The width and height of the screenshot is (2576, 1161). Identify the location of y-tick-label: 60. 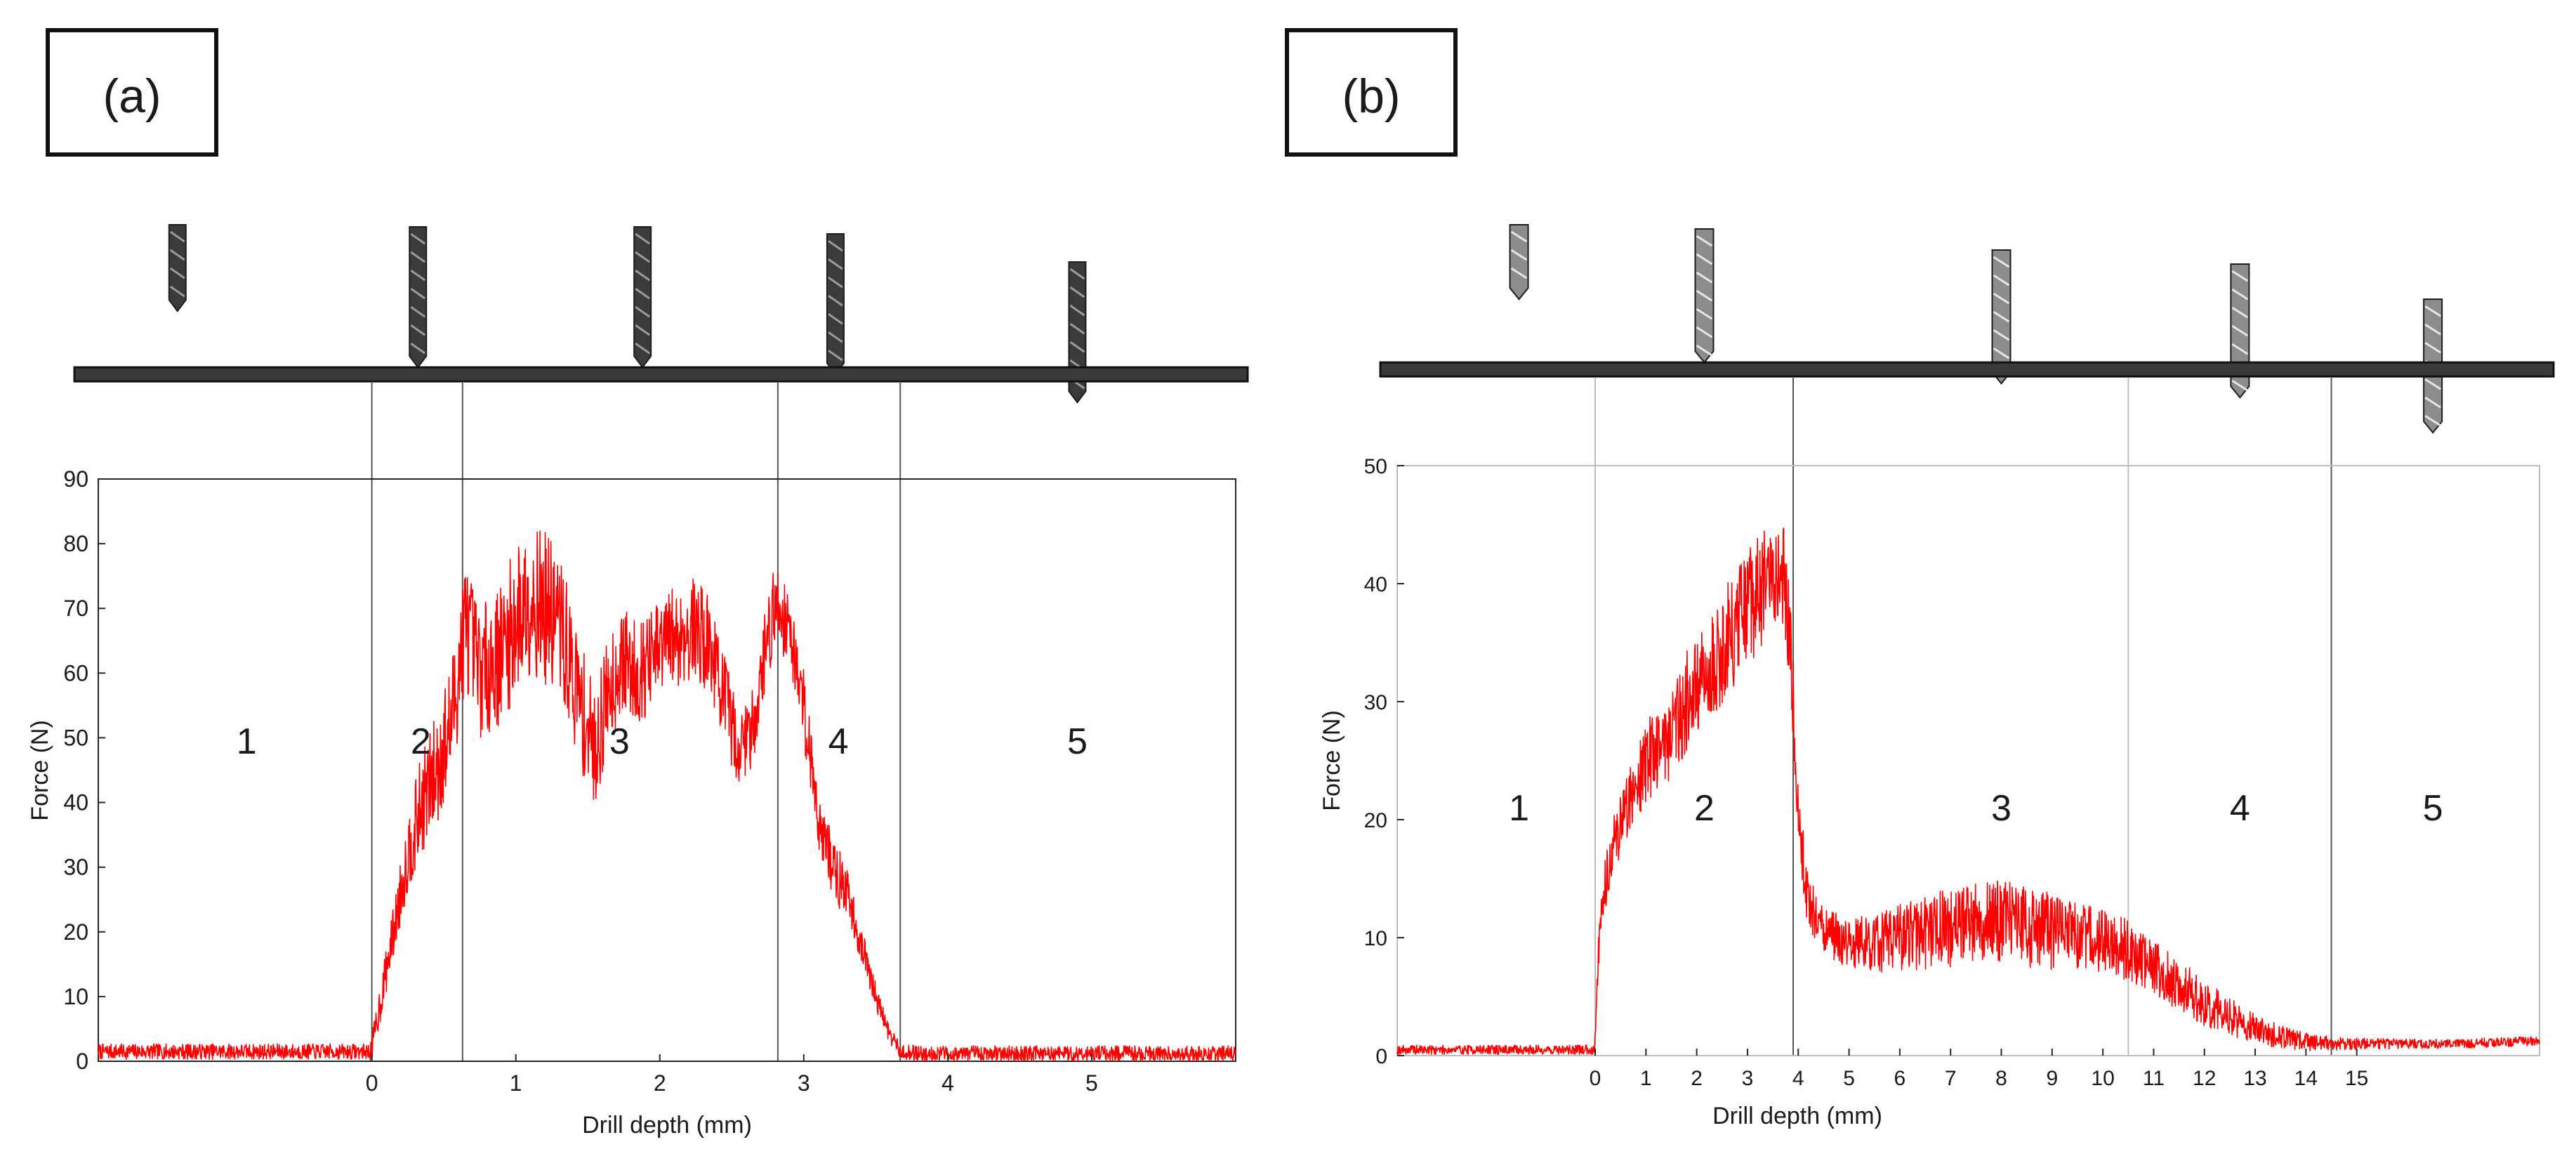
(75, 673).